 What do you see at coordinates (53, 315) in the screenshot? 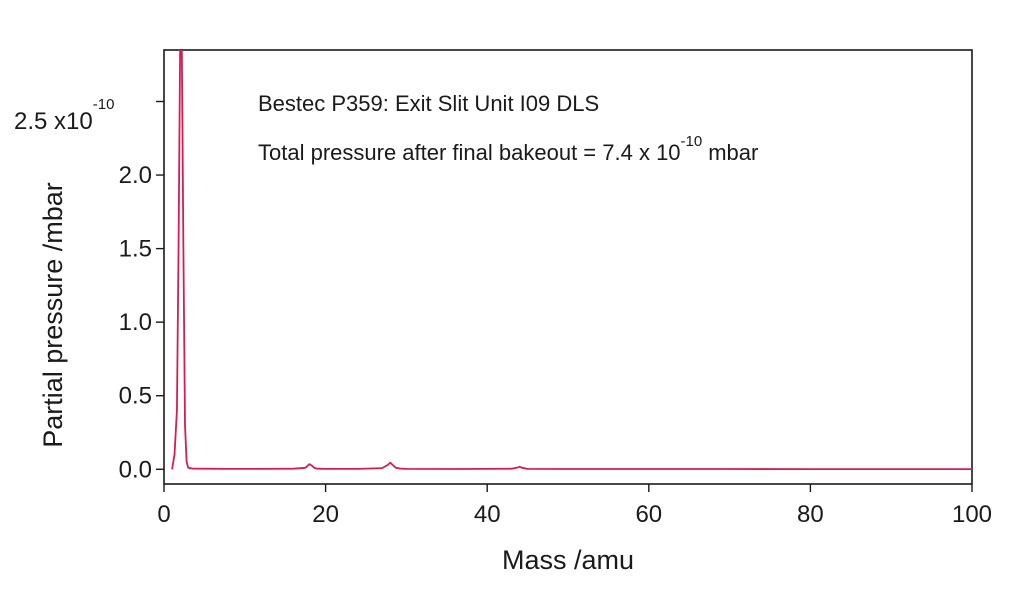
I see `y-axis-title: Partial pressure /mbar` at bounding box center [53, 315].